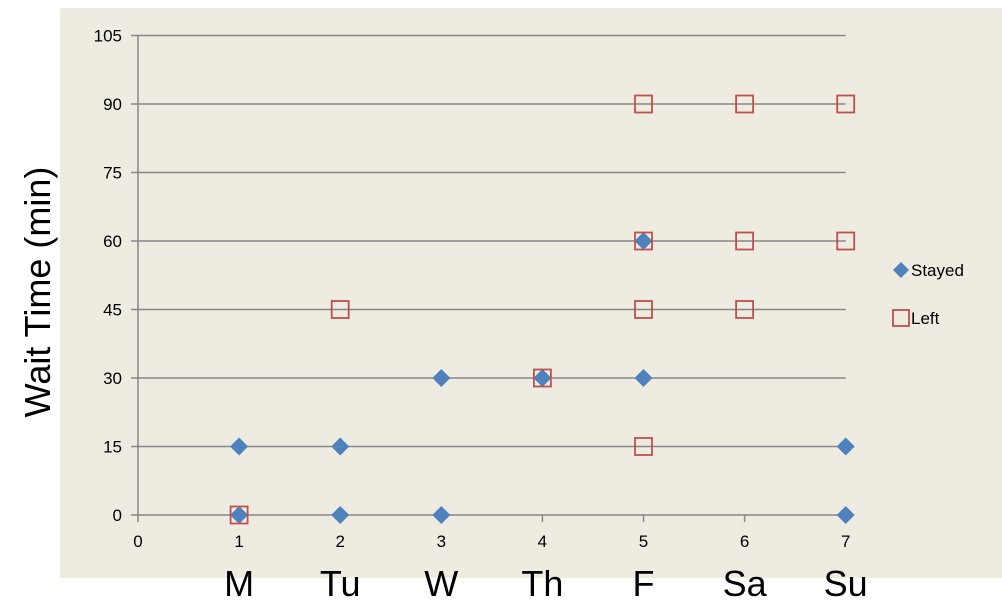  Describe the element at coordinates (117, 515) in the screenshot. I see `y-tick-label: 0` at that location.